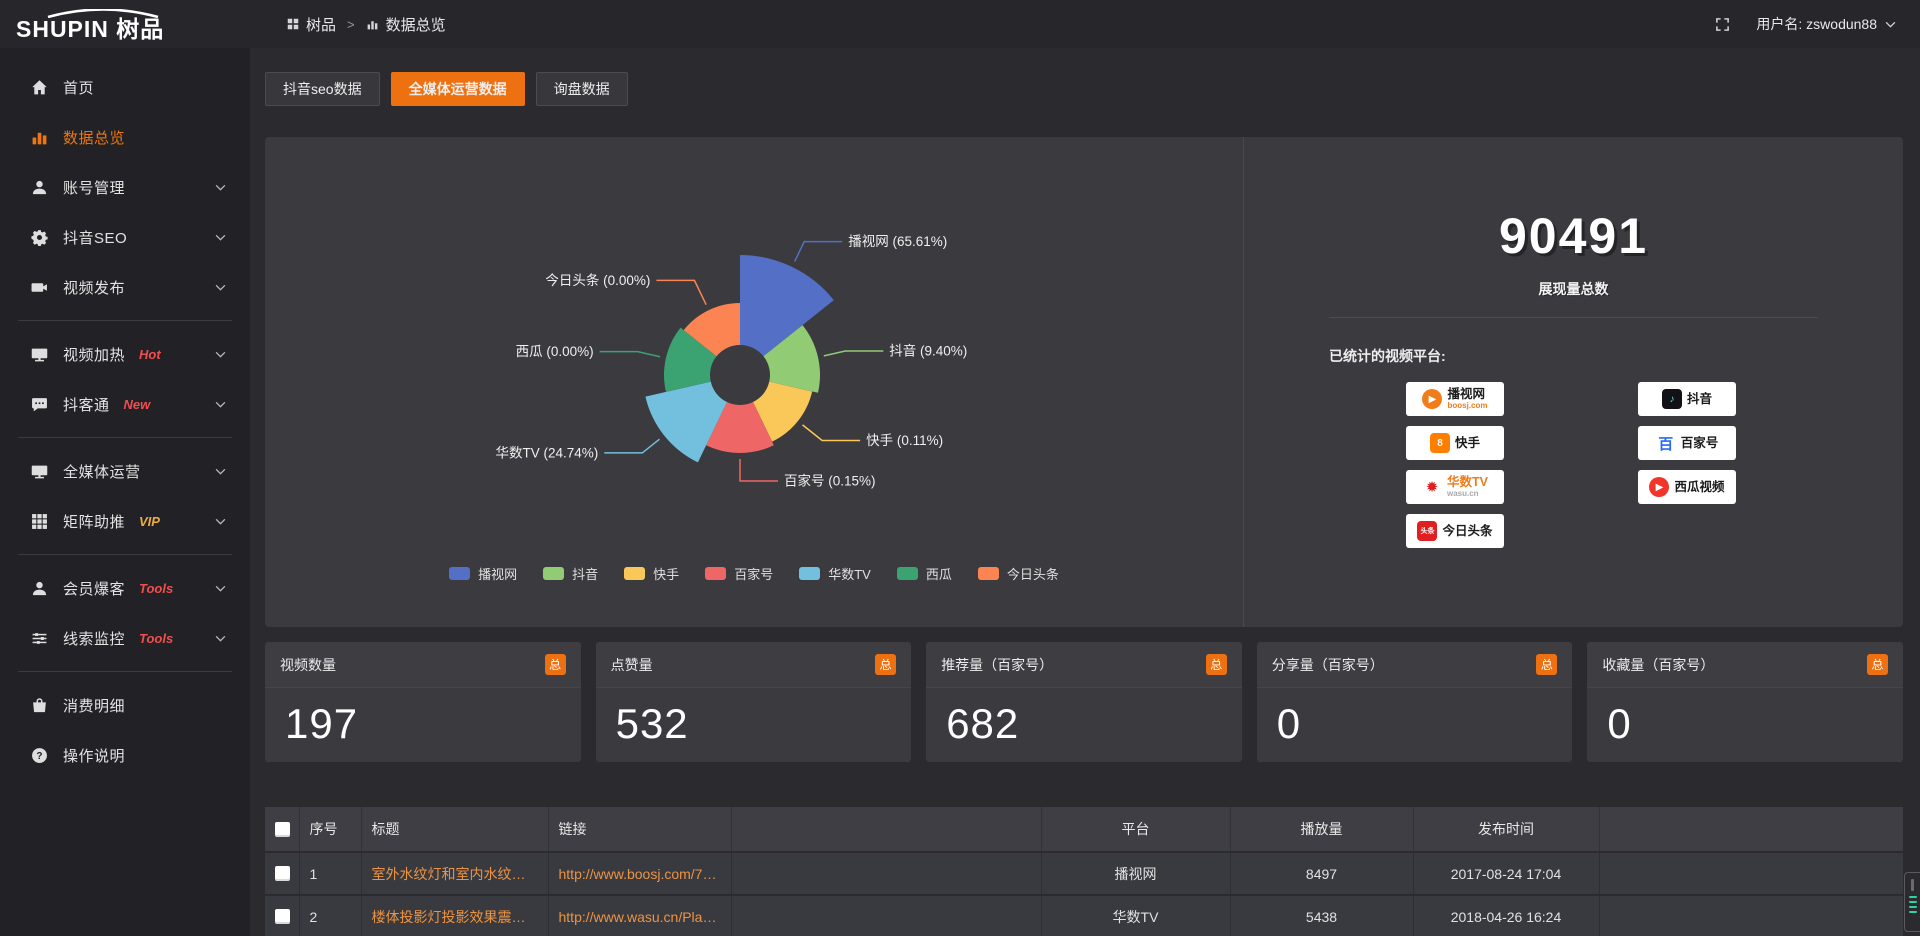 This screenshot has width=1920, height=936. Describe the element at coordinates (830, 481) in the screenshot. I see `pie-label: 百家号 (0.15%)` at that location.